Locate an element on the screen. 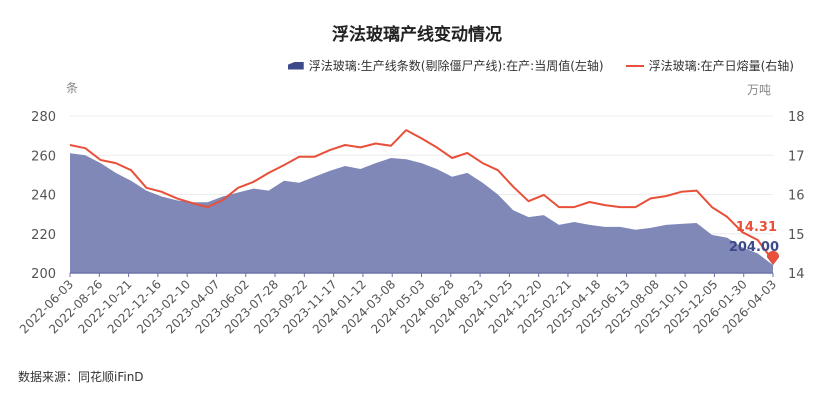 The image size is (834, 402). line-swatch-icon is located at coordinates (634, 65).